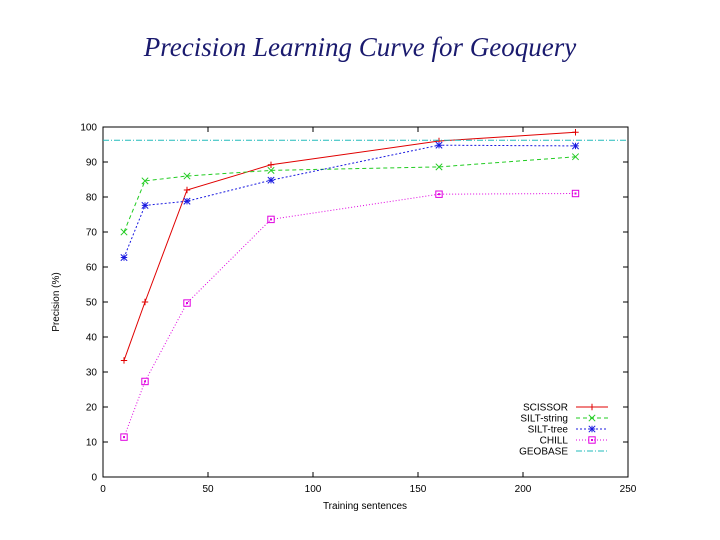 Image resolution: width=720 pixels, height=540 pixels. Describe the element at coordinates (554, 441) in the screenshot. I see `legend-label: CHILL` at that location.